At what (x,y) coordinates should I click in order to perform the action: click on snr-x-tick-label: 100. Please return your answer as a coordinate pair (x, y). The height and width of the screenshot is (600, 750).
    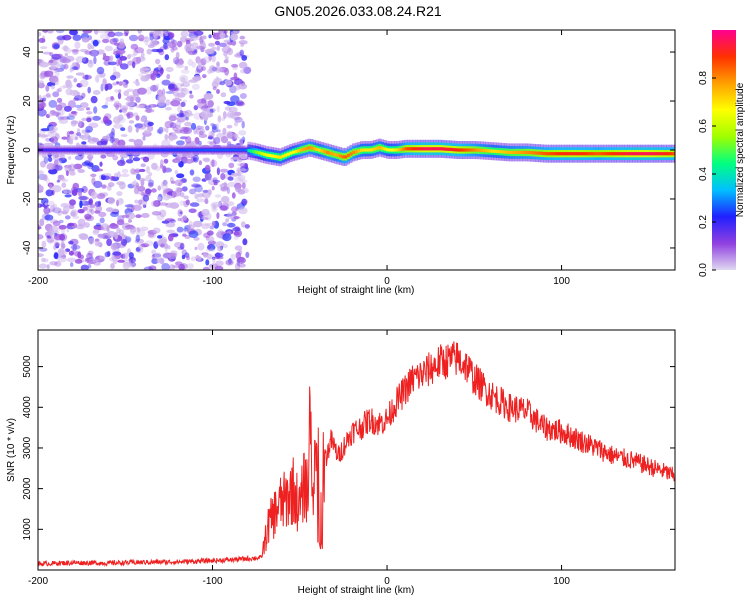
    Looking at the image, I should click on (561, 581).